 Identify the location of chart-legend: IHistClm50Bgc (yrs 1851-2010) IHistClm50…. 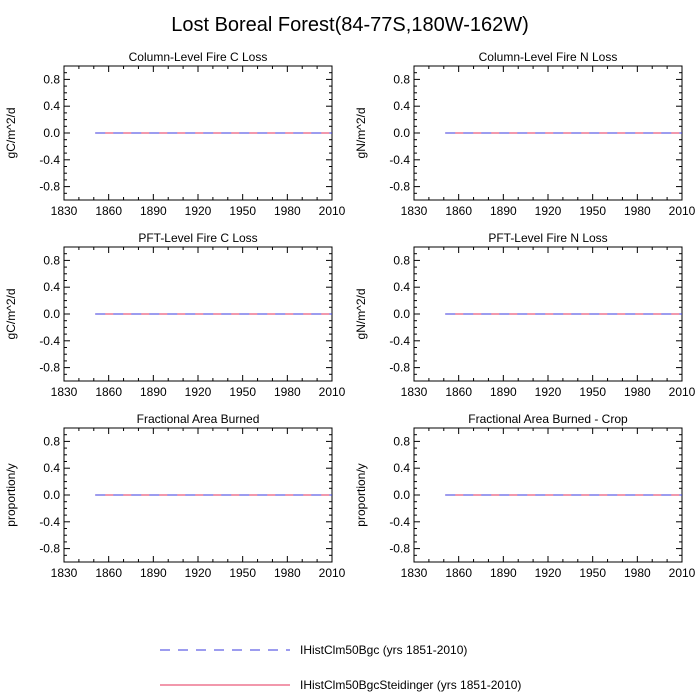
(430, 666).